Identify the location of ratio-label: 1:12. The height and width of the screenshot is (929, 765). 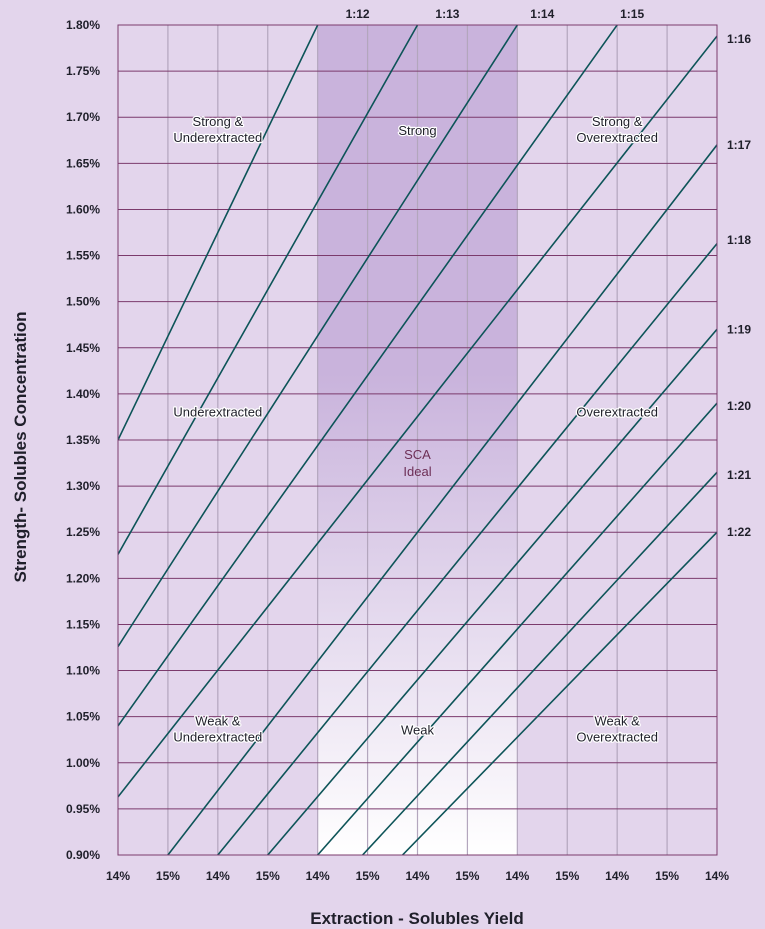
(358, 14).